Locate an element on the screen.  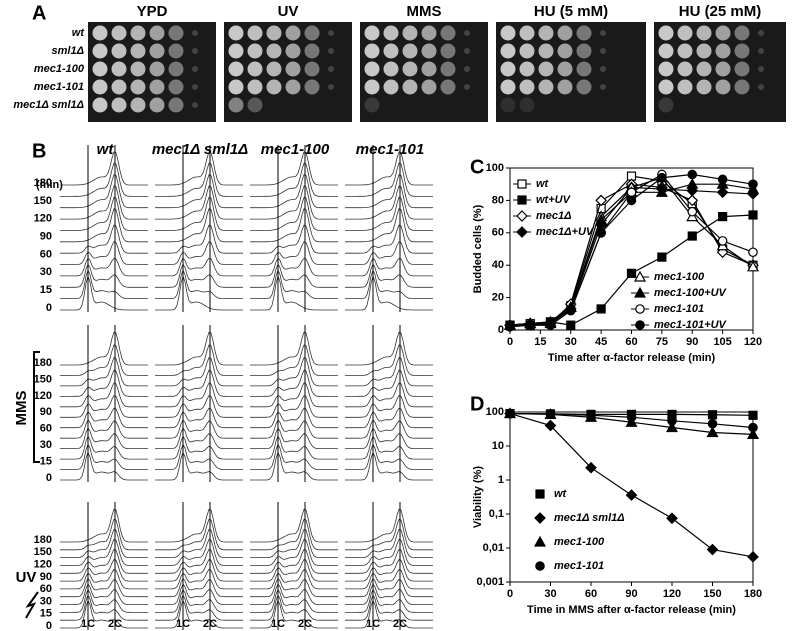
y-tick-label: 0,001 is located at coordinates (490, 582).